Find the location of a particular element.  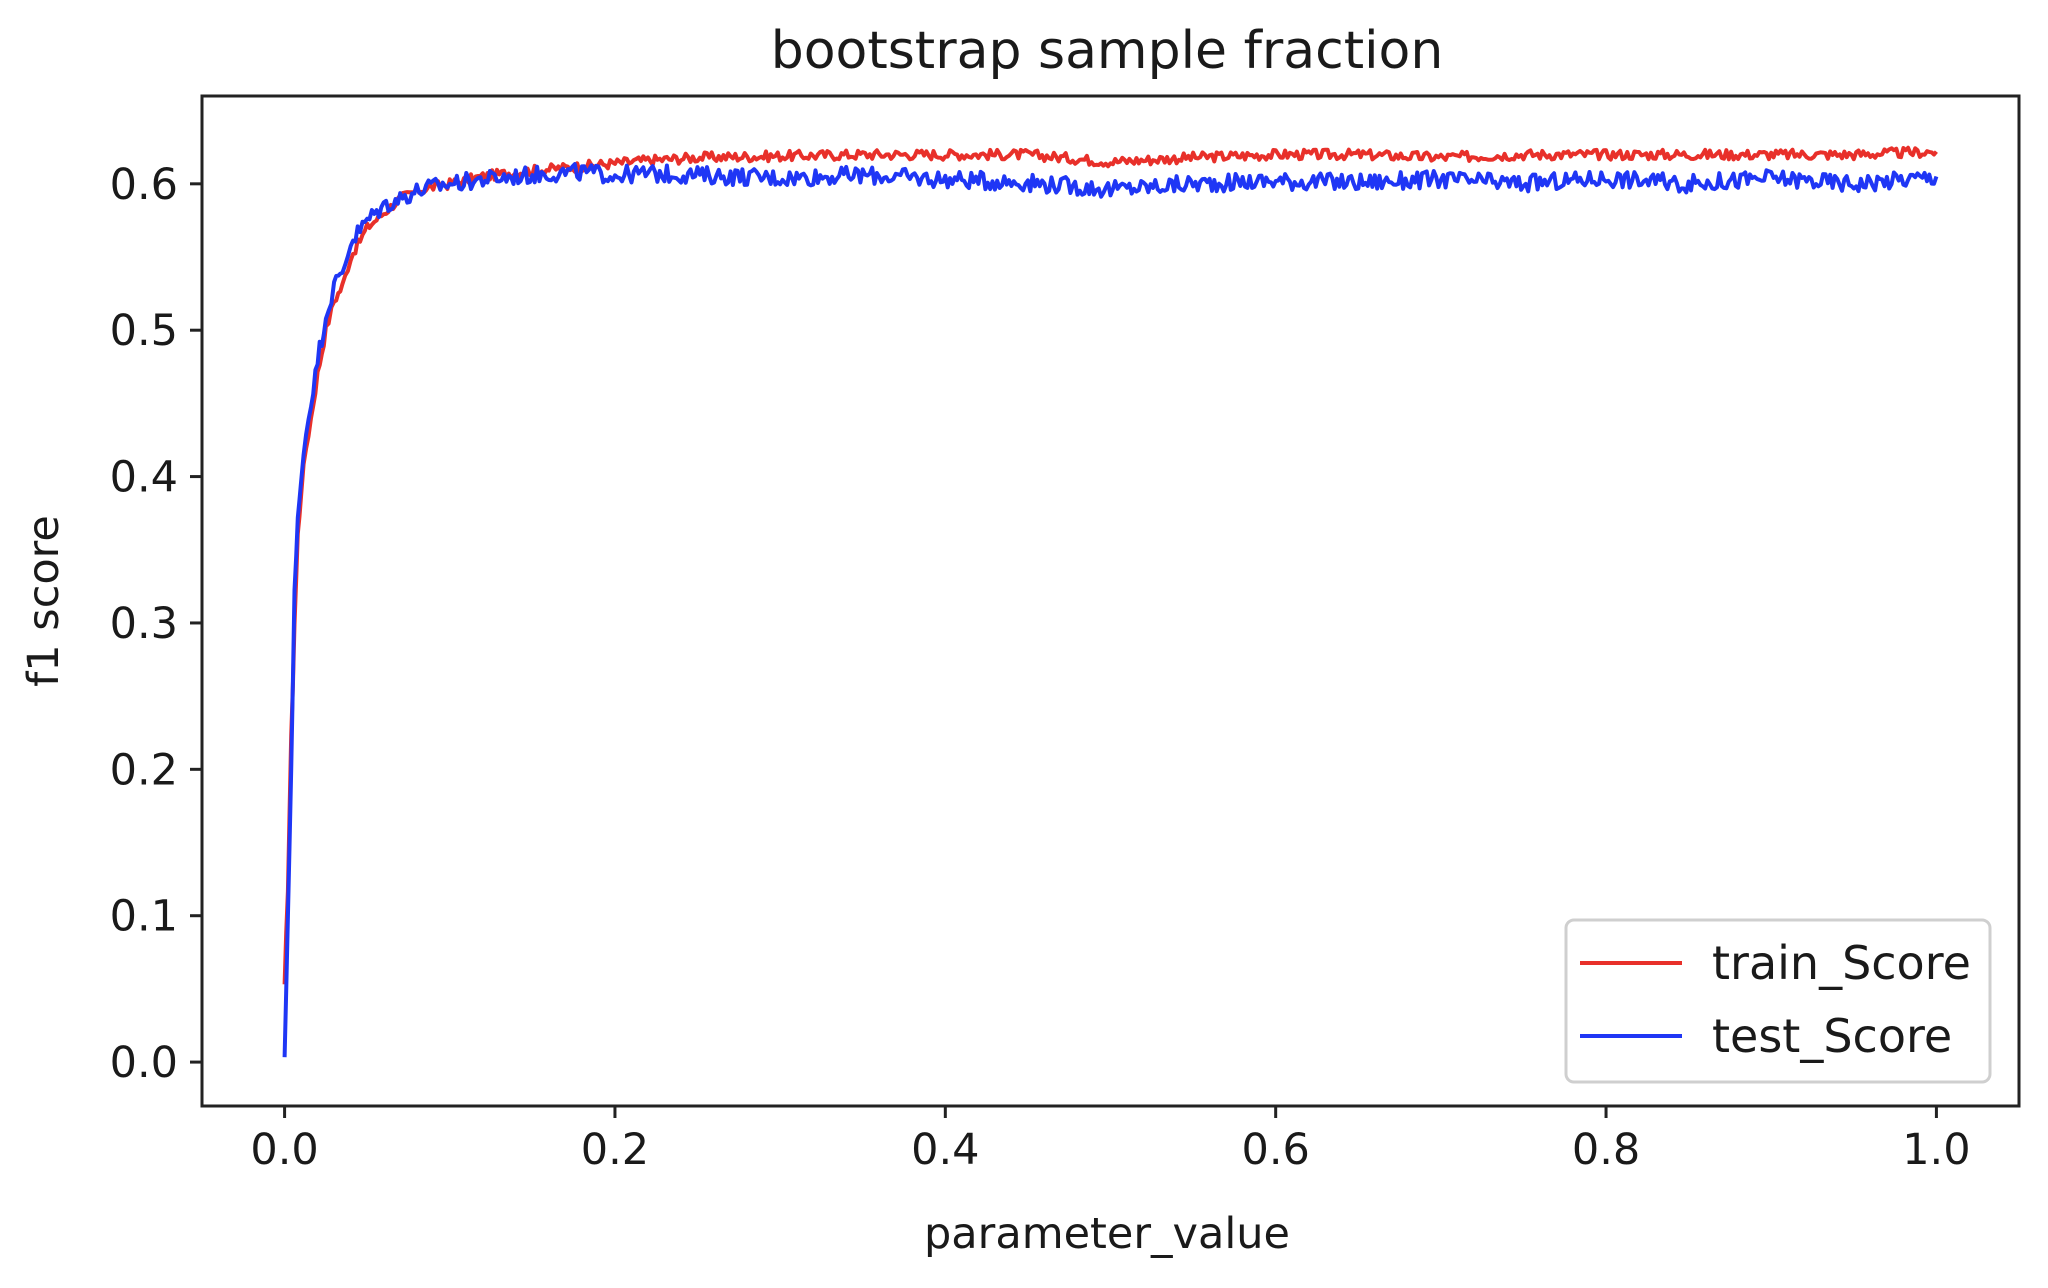

y-tick-label: 0.2 is located at coordinates (144, 770).